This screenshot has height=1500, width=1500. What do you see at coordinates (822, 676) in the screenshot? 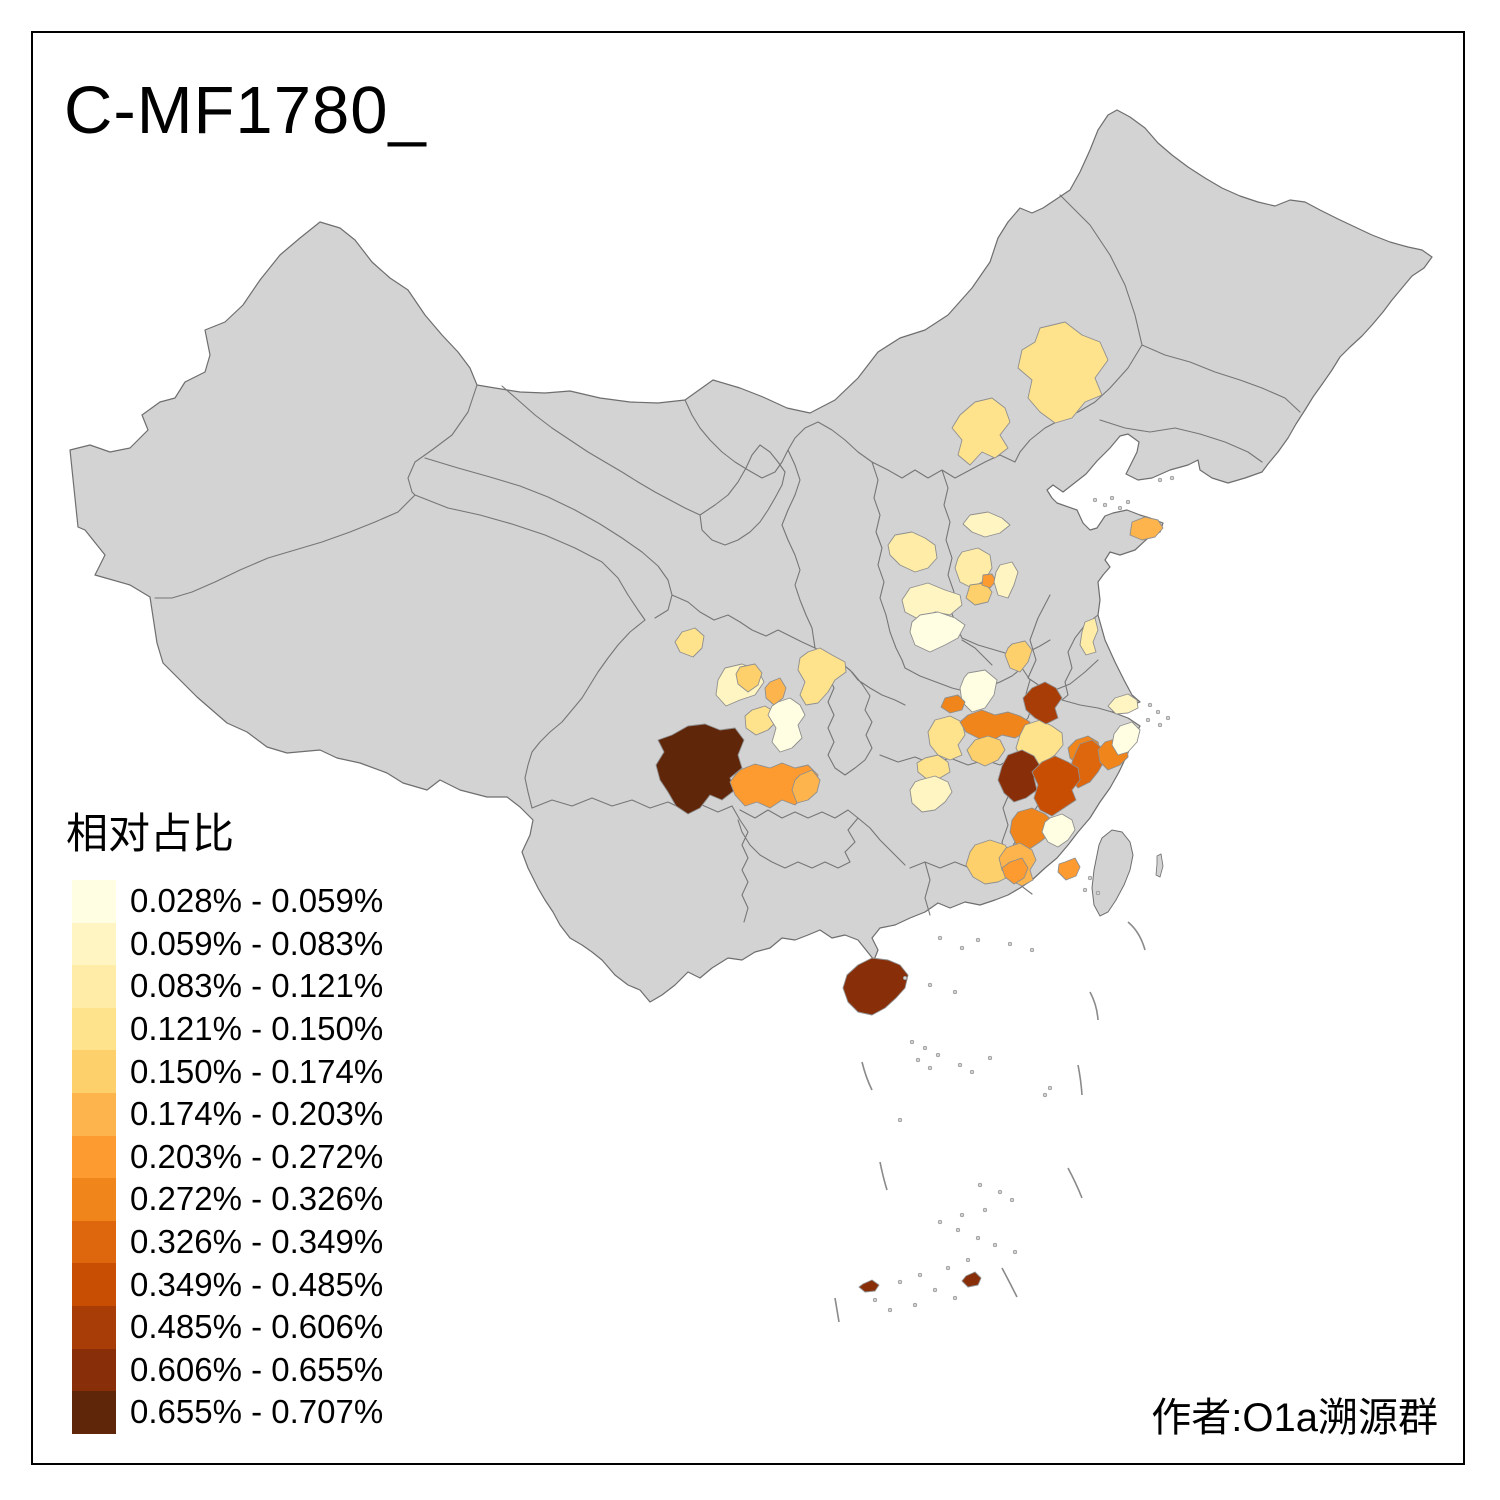
I see `region-patch-p18` at bounding box center [822, 676].